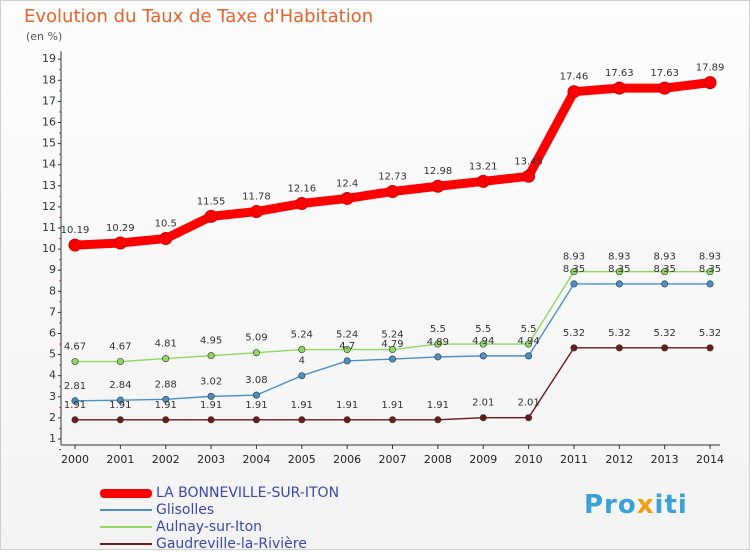 This screenshot has height=554, width=750. Describe the element at coordinates (166, 459) in the screenshot. I see `x-tick-label: 2002` at that location.